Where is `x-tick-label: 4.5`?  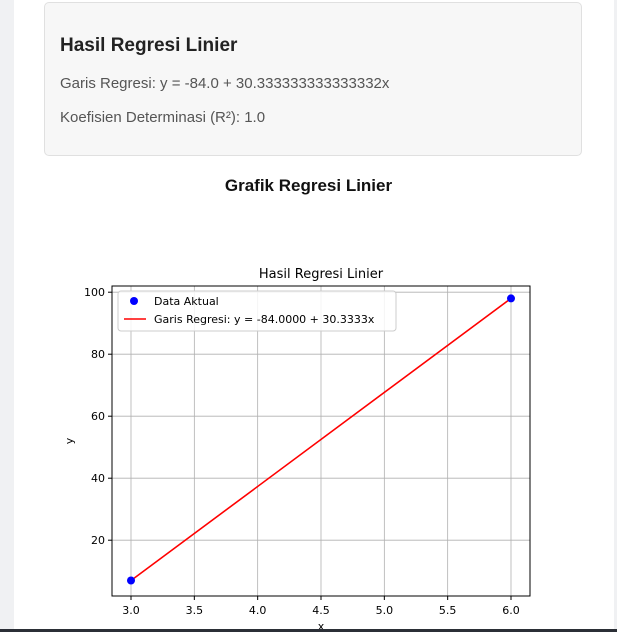 x-tick-label: 4.5 is located at coordinates (321, 610).